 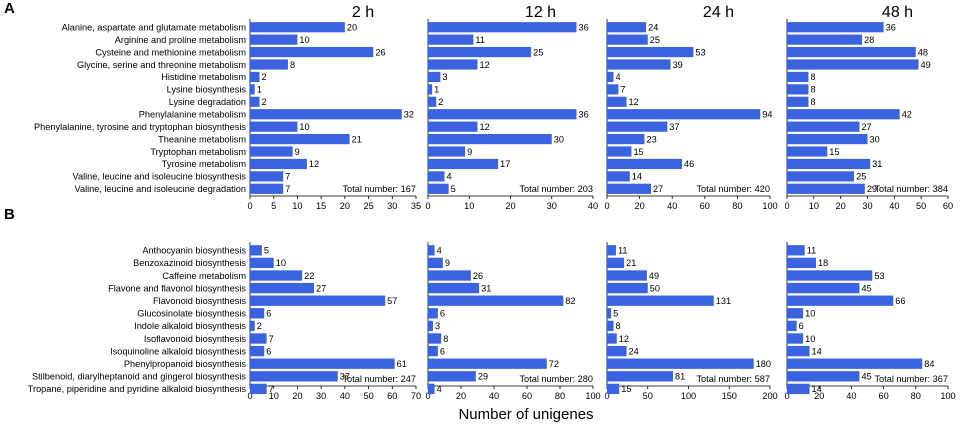 What do you see at coordinates (204, 164) in the screenshot?
I see `category-label: Tyrosine metabolism` at bounding box center [204, 164].